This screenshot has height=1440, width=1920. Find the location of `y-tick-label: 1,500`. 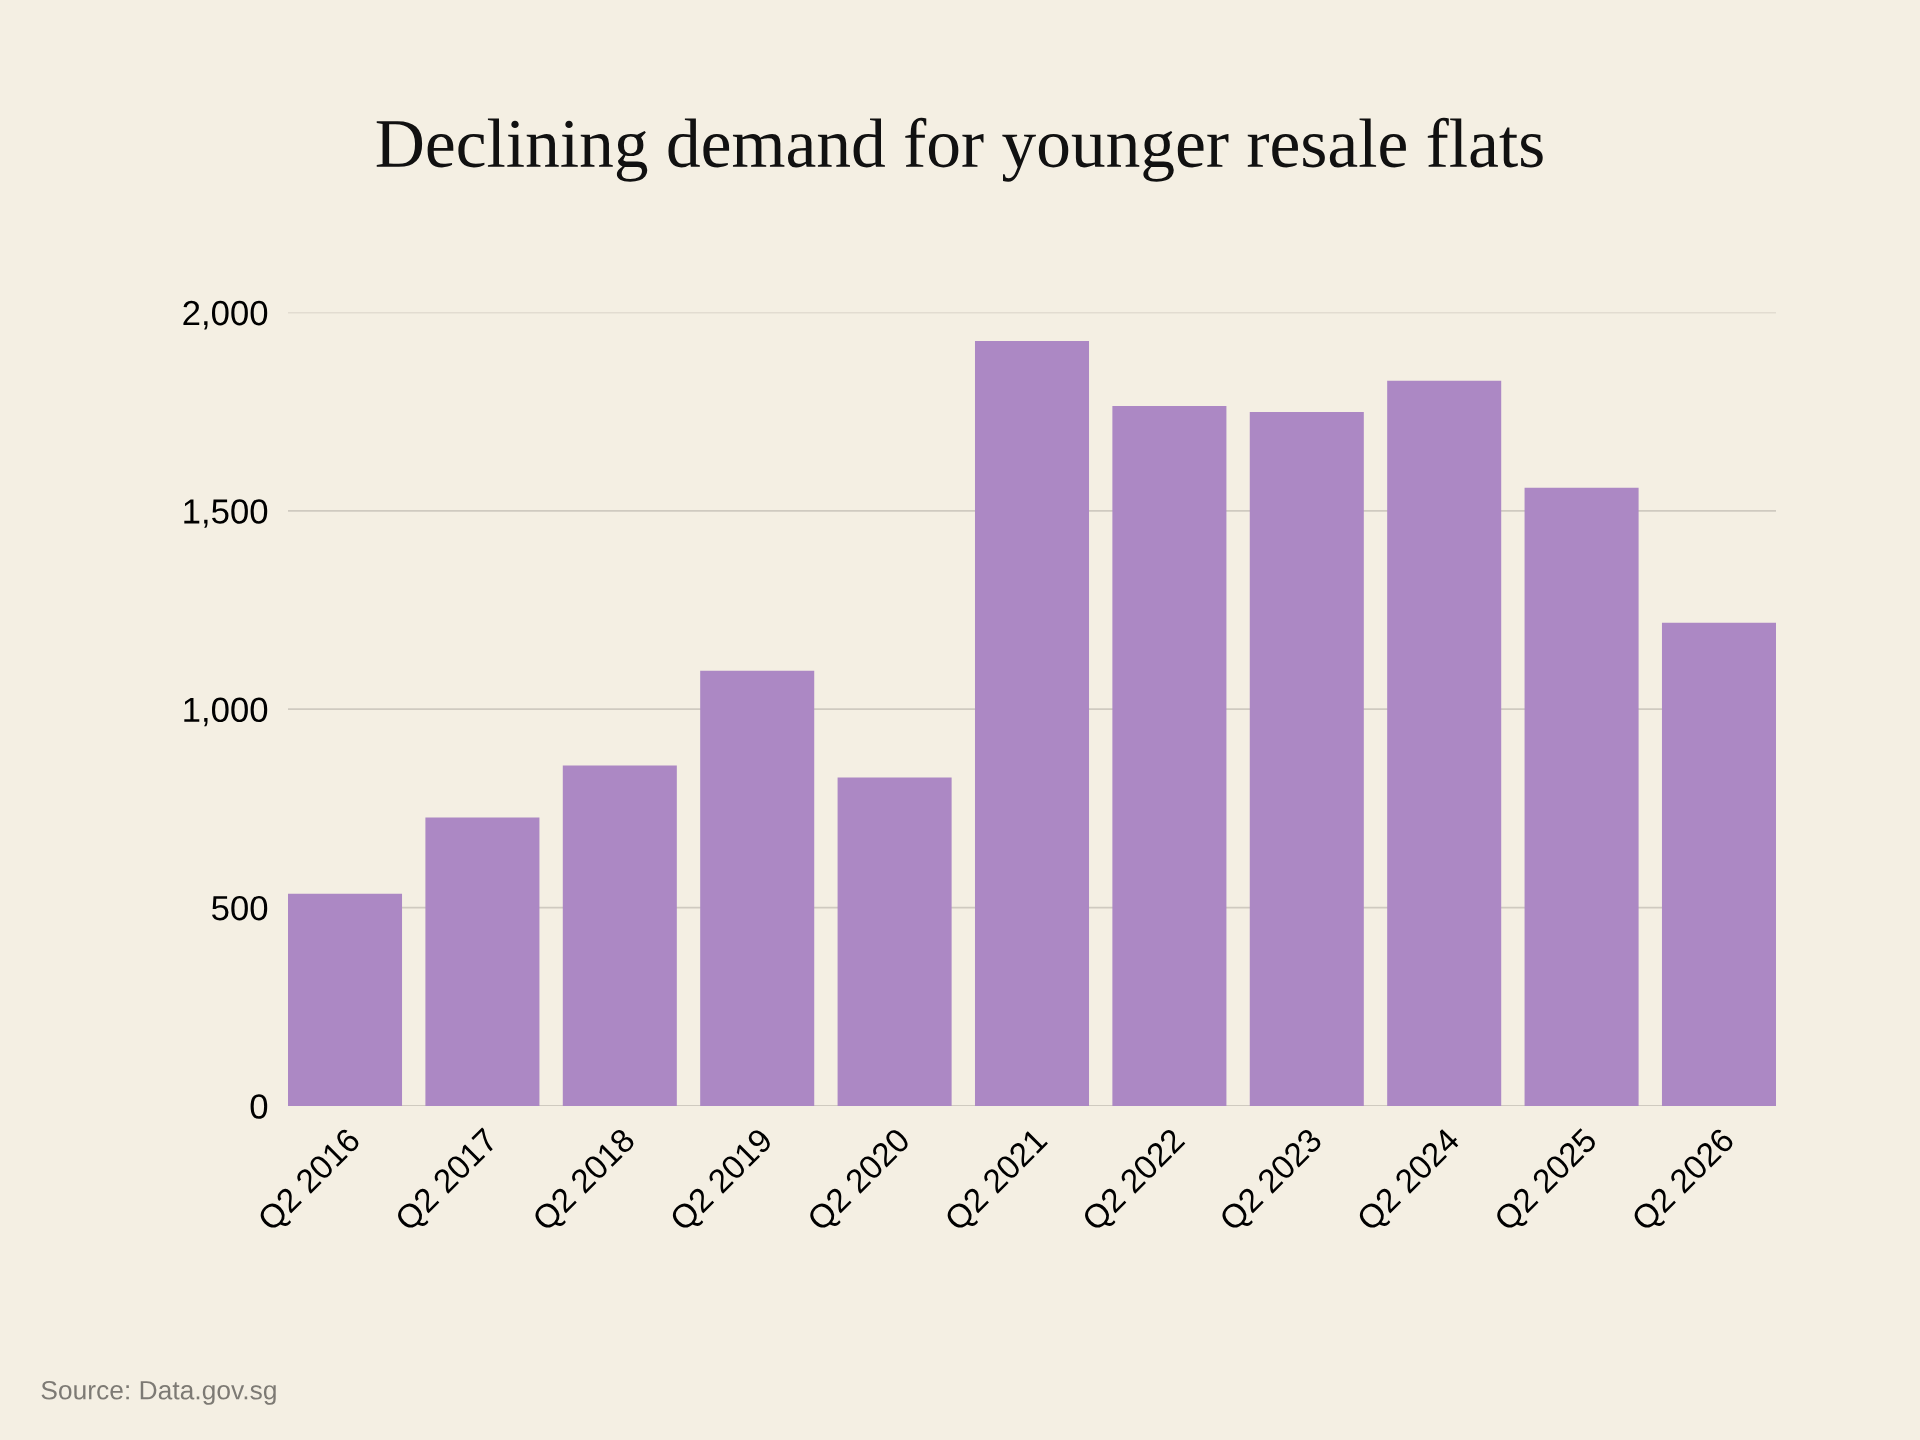

y-tick-label: 1,500 is located at coordinates (226, 513).